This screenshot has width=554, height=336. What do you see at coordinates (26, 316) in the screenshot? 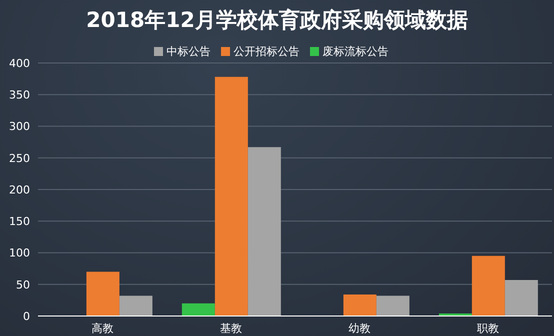
I see `y-tick-label: 0` at bounding box center [26, 316].